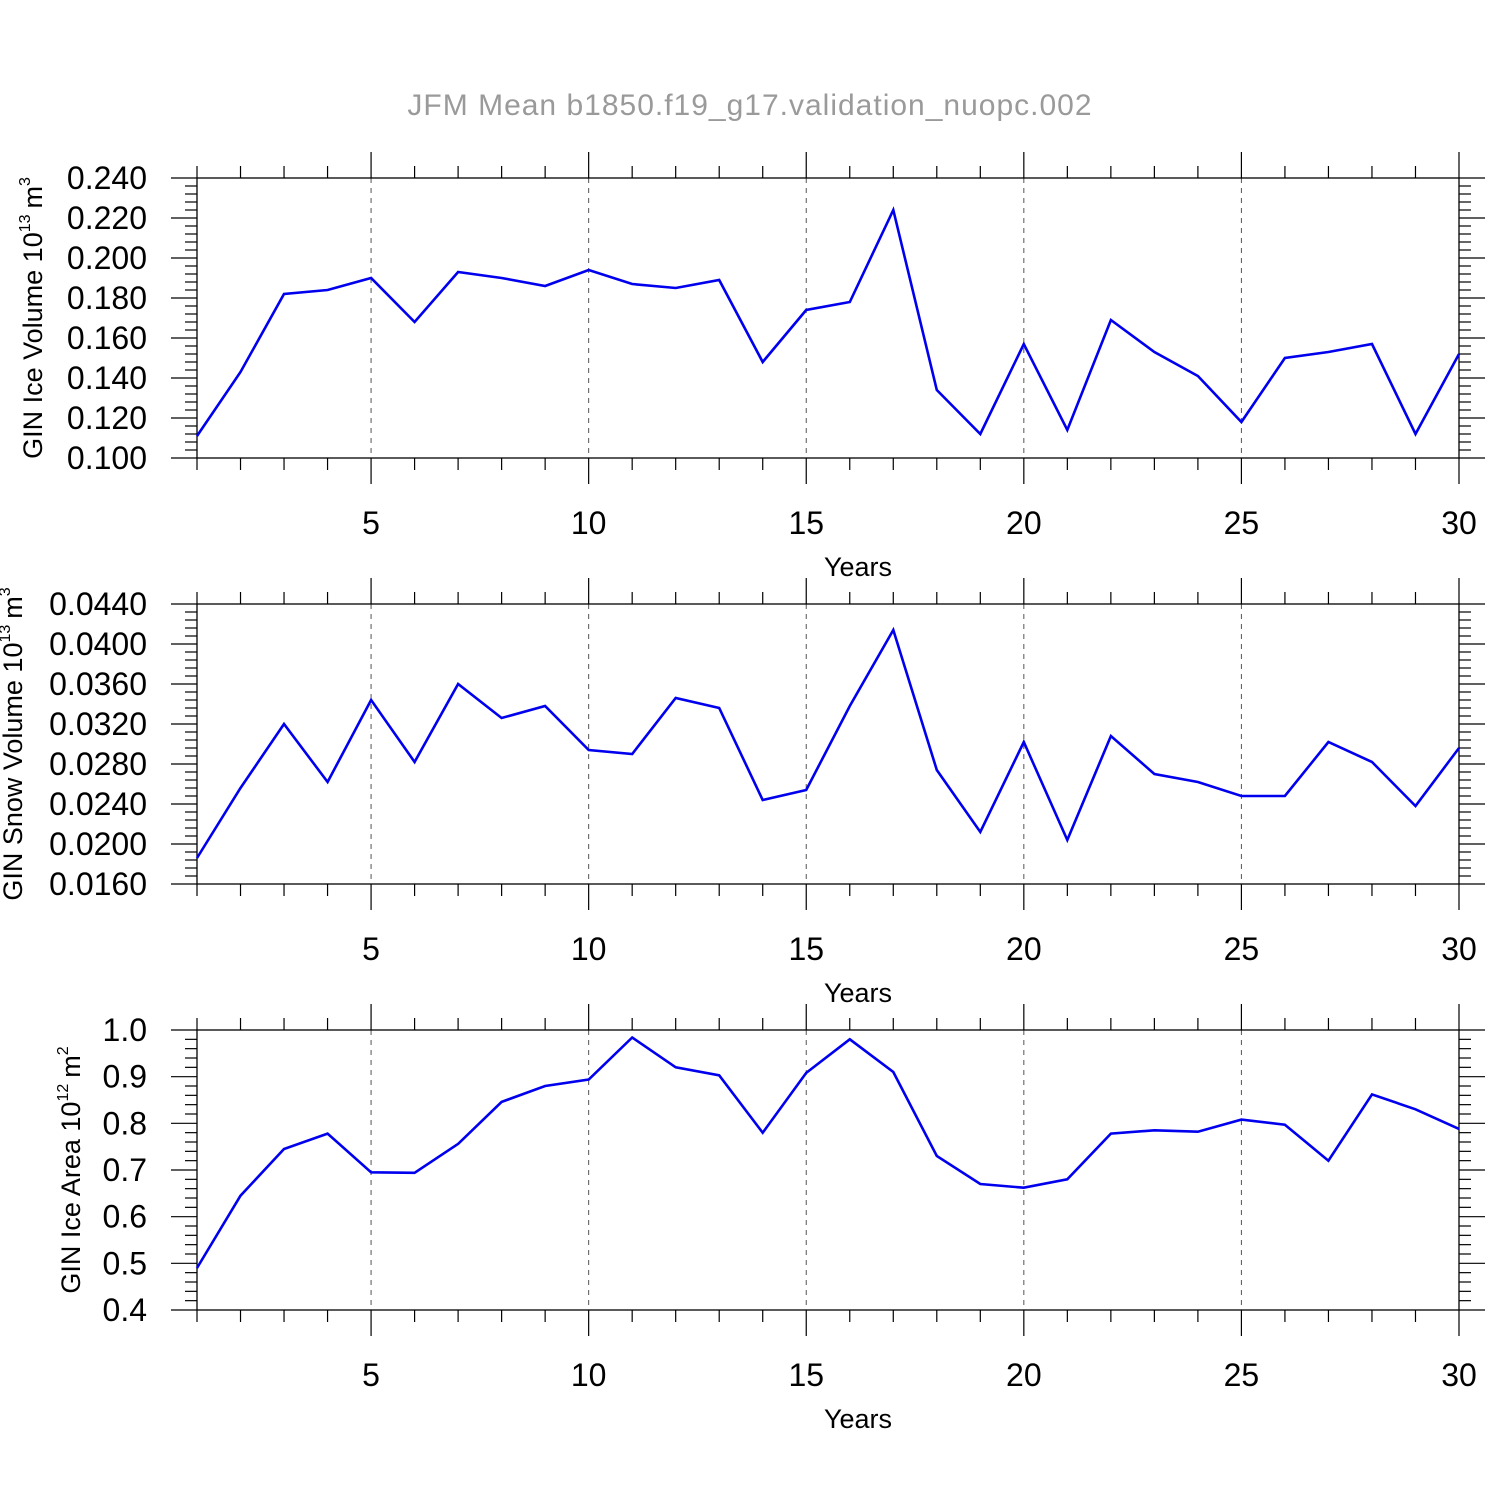 The width and height of the screenshot is (1500, 1505). I want to click on y-axis-title-text: GIN Ice Volume 10, so click(33, 345).